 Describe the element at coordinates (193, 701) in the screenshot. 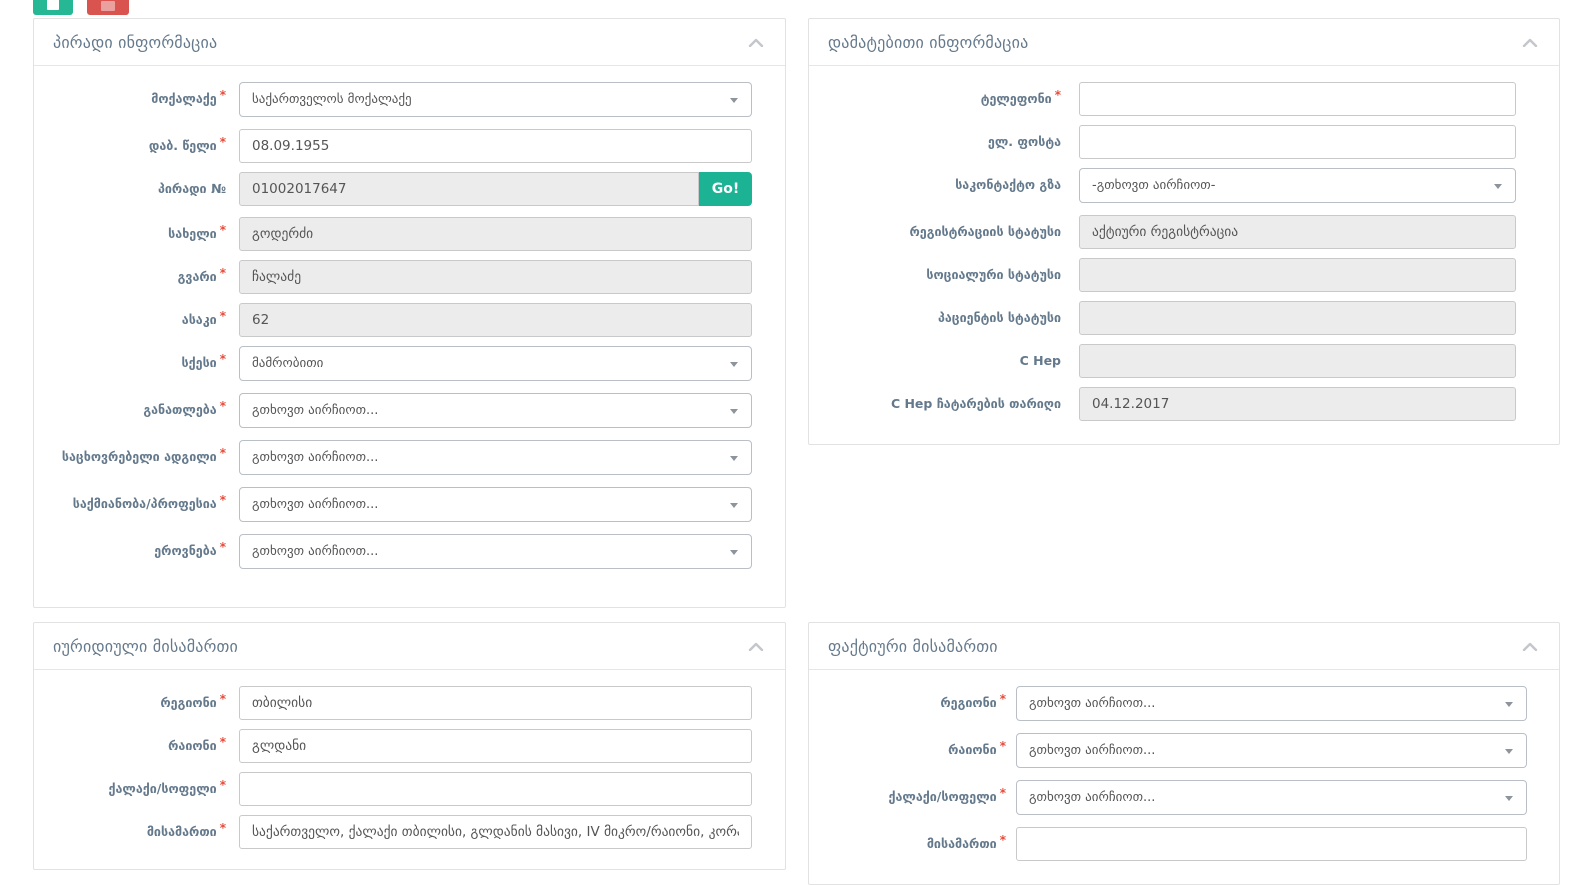

I see `legal-region-label: რეგიონი *` at that location.